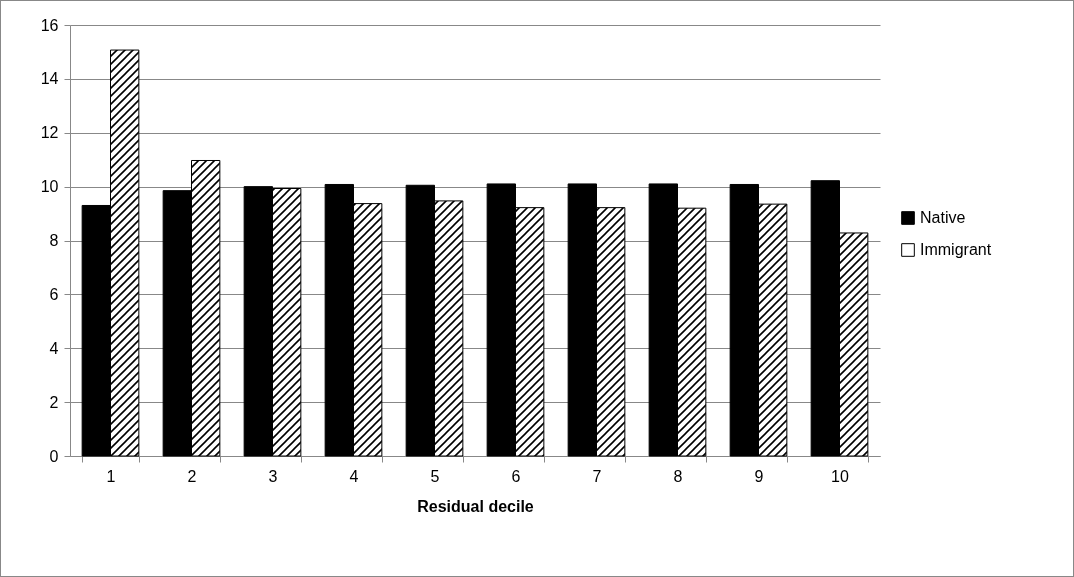 The height and width of the screenshot is (577, 1074). What do you see at coordinates (111, 476) in the screenshot?
I see `x-tick-label: 1` at bounding box center [111, 476].